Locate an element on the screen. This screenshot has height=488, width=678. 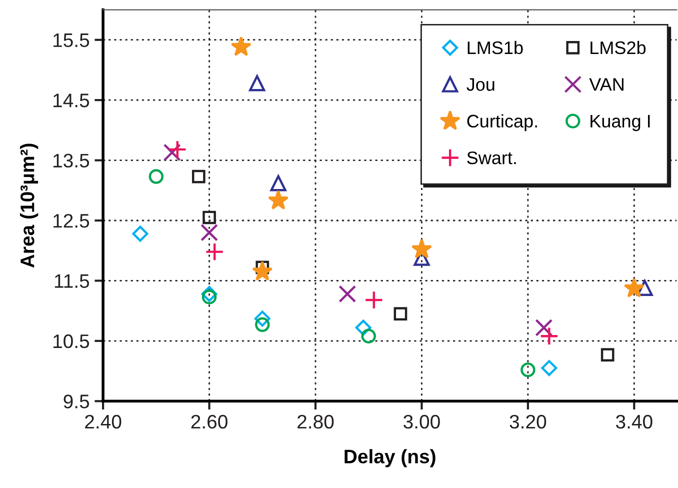
legend-label: Kuang I is located at coordinates (620, 123).